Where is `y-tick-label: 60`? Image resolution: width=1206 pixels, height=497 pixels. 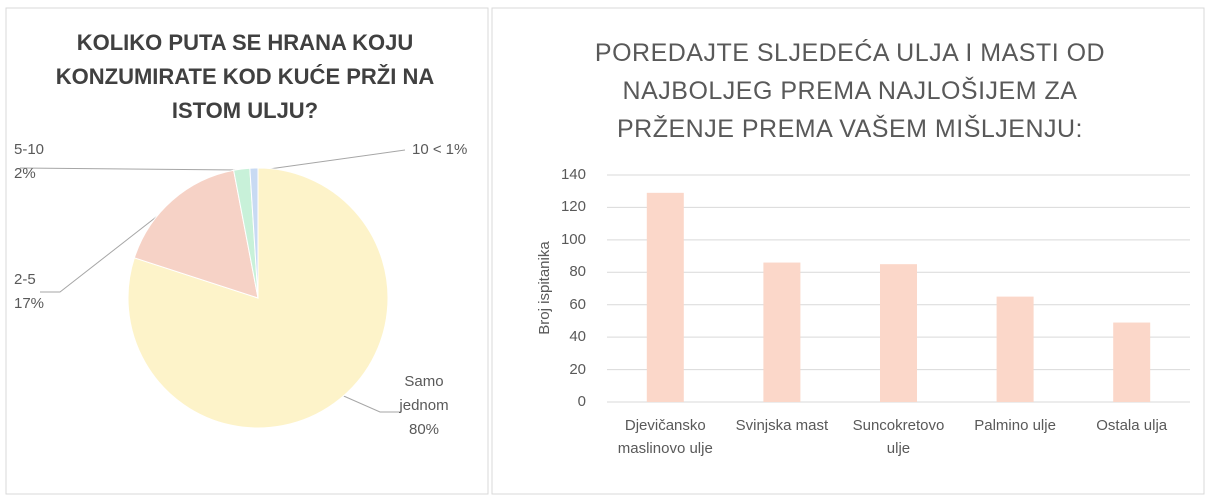
y-tick-label: 60 is located at coordinates (577, 304).